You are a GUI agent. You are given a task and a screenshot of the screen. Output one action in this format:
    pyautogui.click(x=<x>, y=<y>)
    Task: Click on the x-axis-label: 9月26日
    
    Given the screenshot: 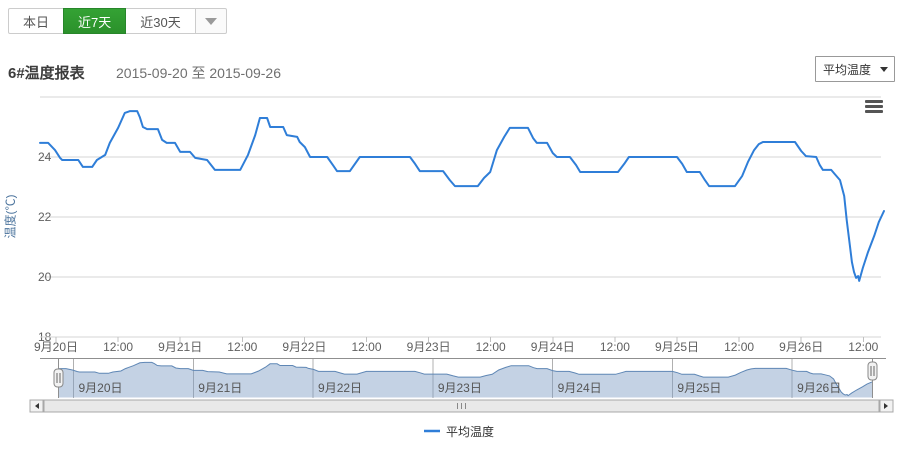 What is the action you would take?
    pyautogui.click(x=801, y=347)
    